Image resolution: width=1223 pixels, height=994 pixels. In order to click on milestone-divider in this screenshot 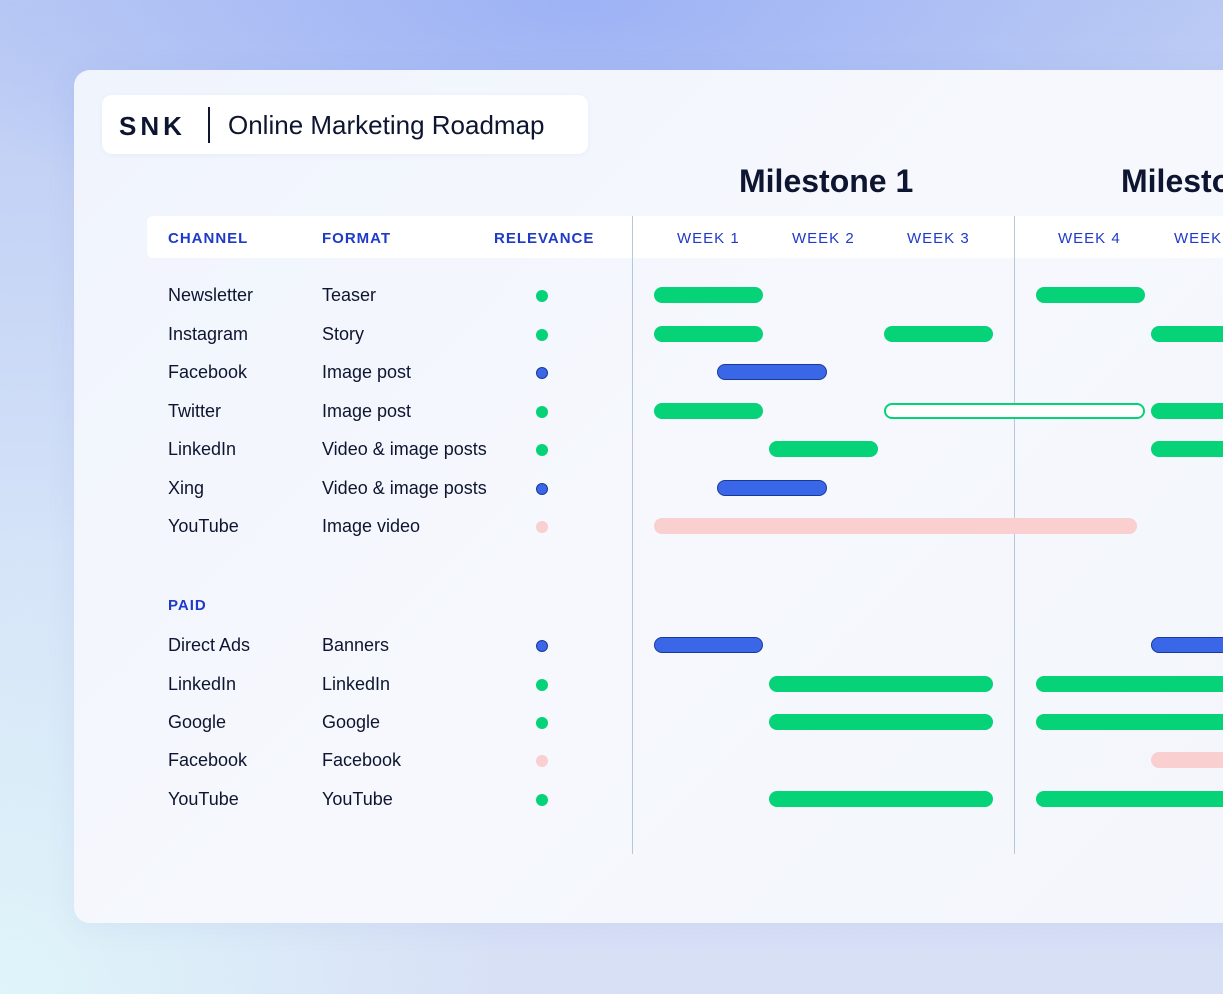, I will do `click(1014, 535)`.